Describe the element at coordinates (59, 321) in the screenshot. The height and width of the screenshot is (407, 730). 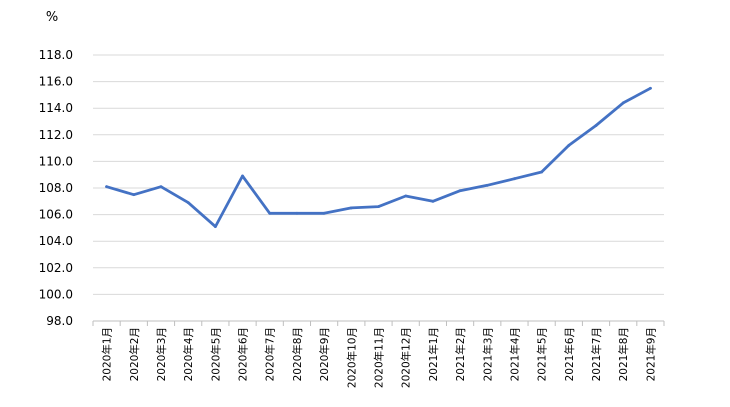
I see `y-tick-label: 98.0` at that location.